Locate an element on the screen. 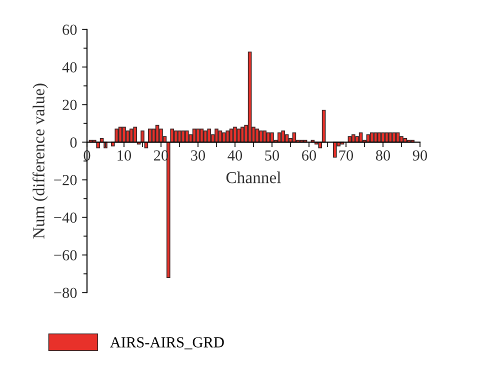 This screenshot has height=368, width=500. x-tick-label: 70 is located at coordinates (346, 155).